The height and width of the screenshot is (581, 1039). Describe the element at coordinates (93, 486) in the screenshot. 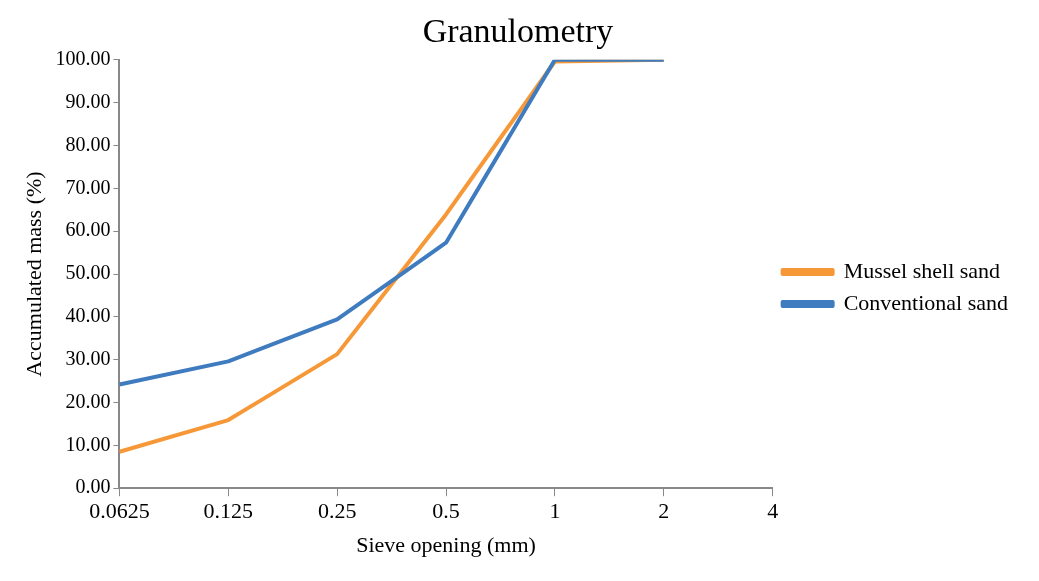

I see `y-tick-label: 0.00` at that location.